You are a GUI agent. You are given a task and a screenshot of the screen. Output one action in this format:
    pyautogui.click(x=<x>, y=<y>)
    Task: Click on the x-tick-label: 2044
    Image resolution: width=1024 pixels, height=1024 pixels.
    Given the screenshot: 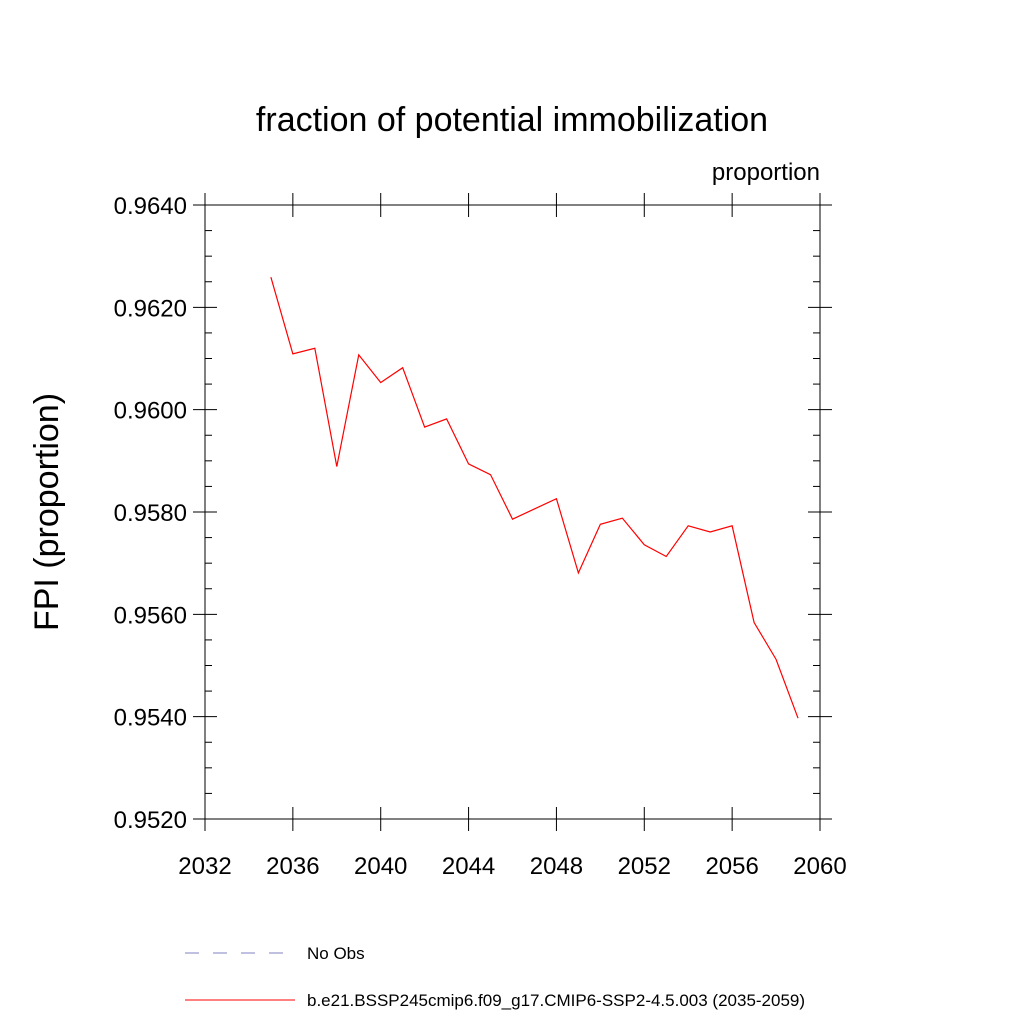 What is the action you would take?
    pyautogui.click(x=468, y=866)
    